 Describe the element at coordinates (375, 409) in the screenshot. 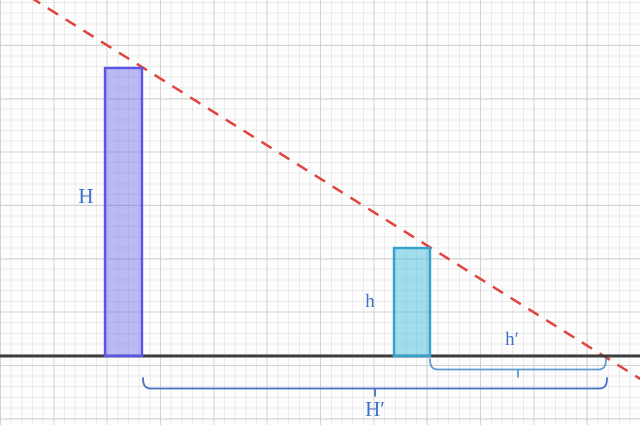

I see `tall-shadow-label: H′` at that location.